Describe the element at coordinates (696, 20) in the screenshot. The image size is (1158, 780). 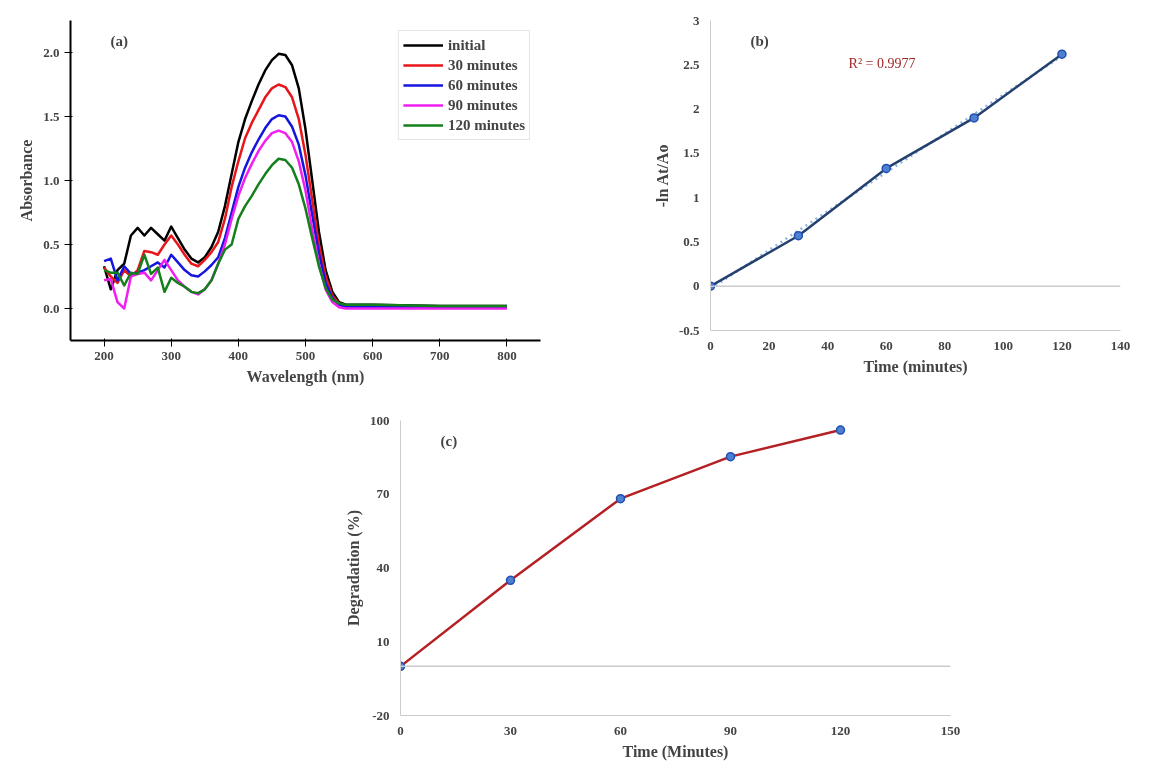
I see `y-tick-label: 3` at that location.